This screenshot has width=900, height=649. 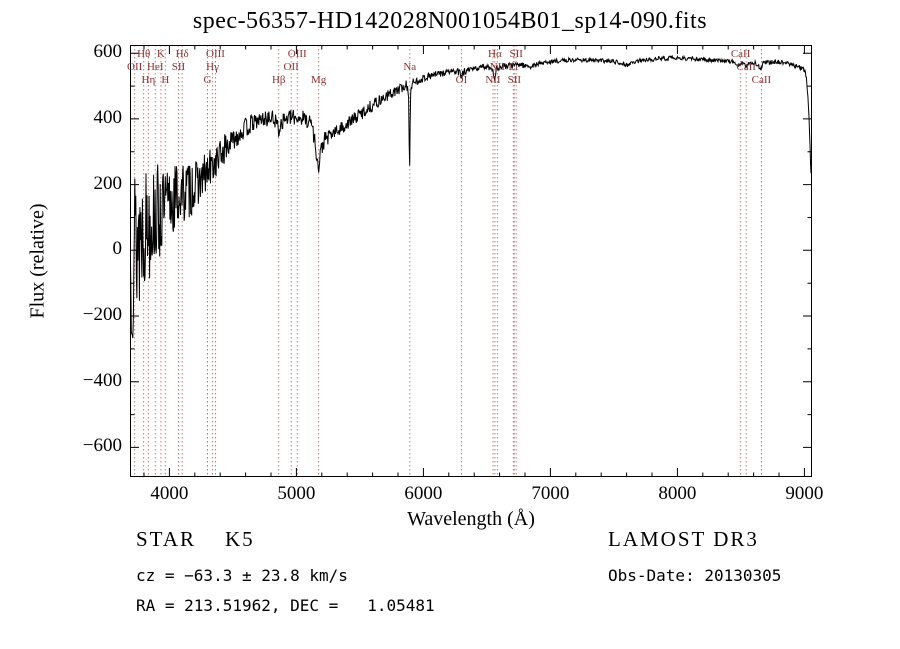 I want to click on x-tick-label: 9000, so click(x=804, y=493).